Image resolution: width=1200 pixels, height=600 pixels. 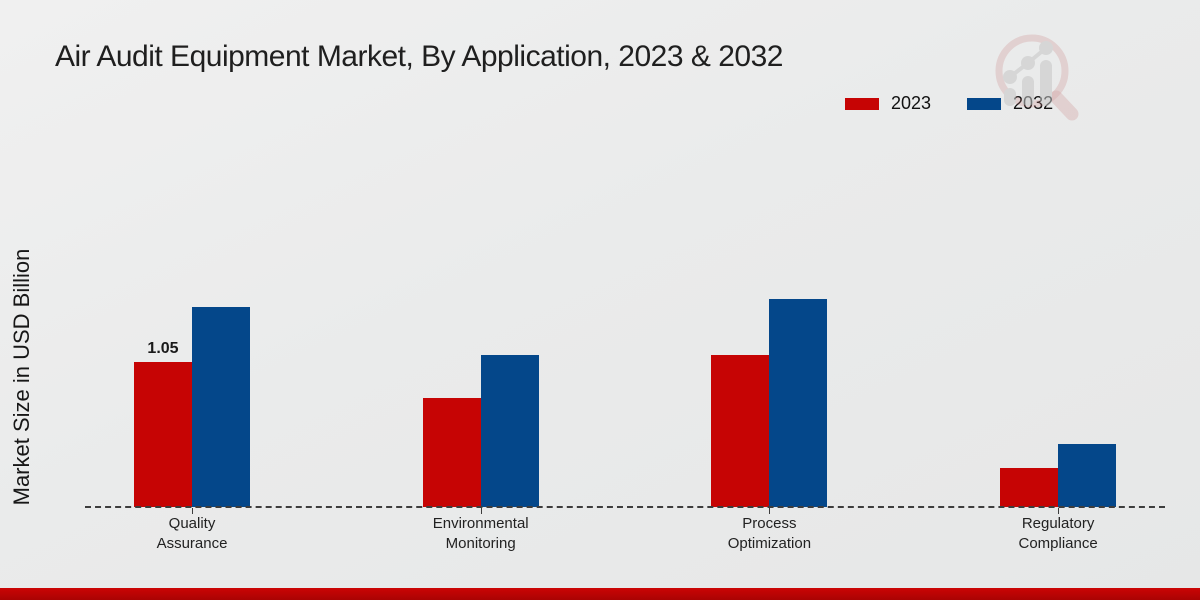 I want to click on legend-label-2023: 2023, so click(x=911, y=103).